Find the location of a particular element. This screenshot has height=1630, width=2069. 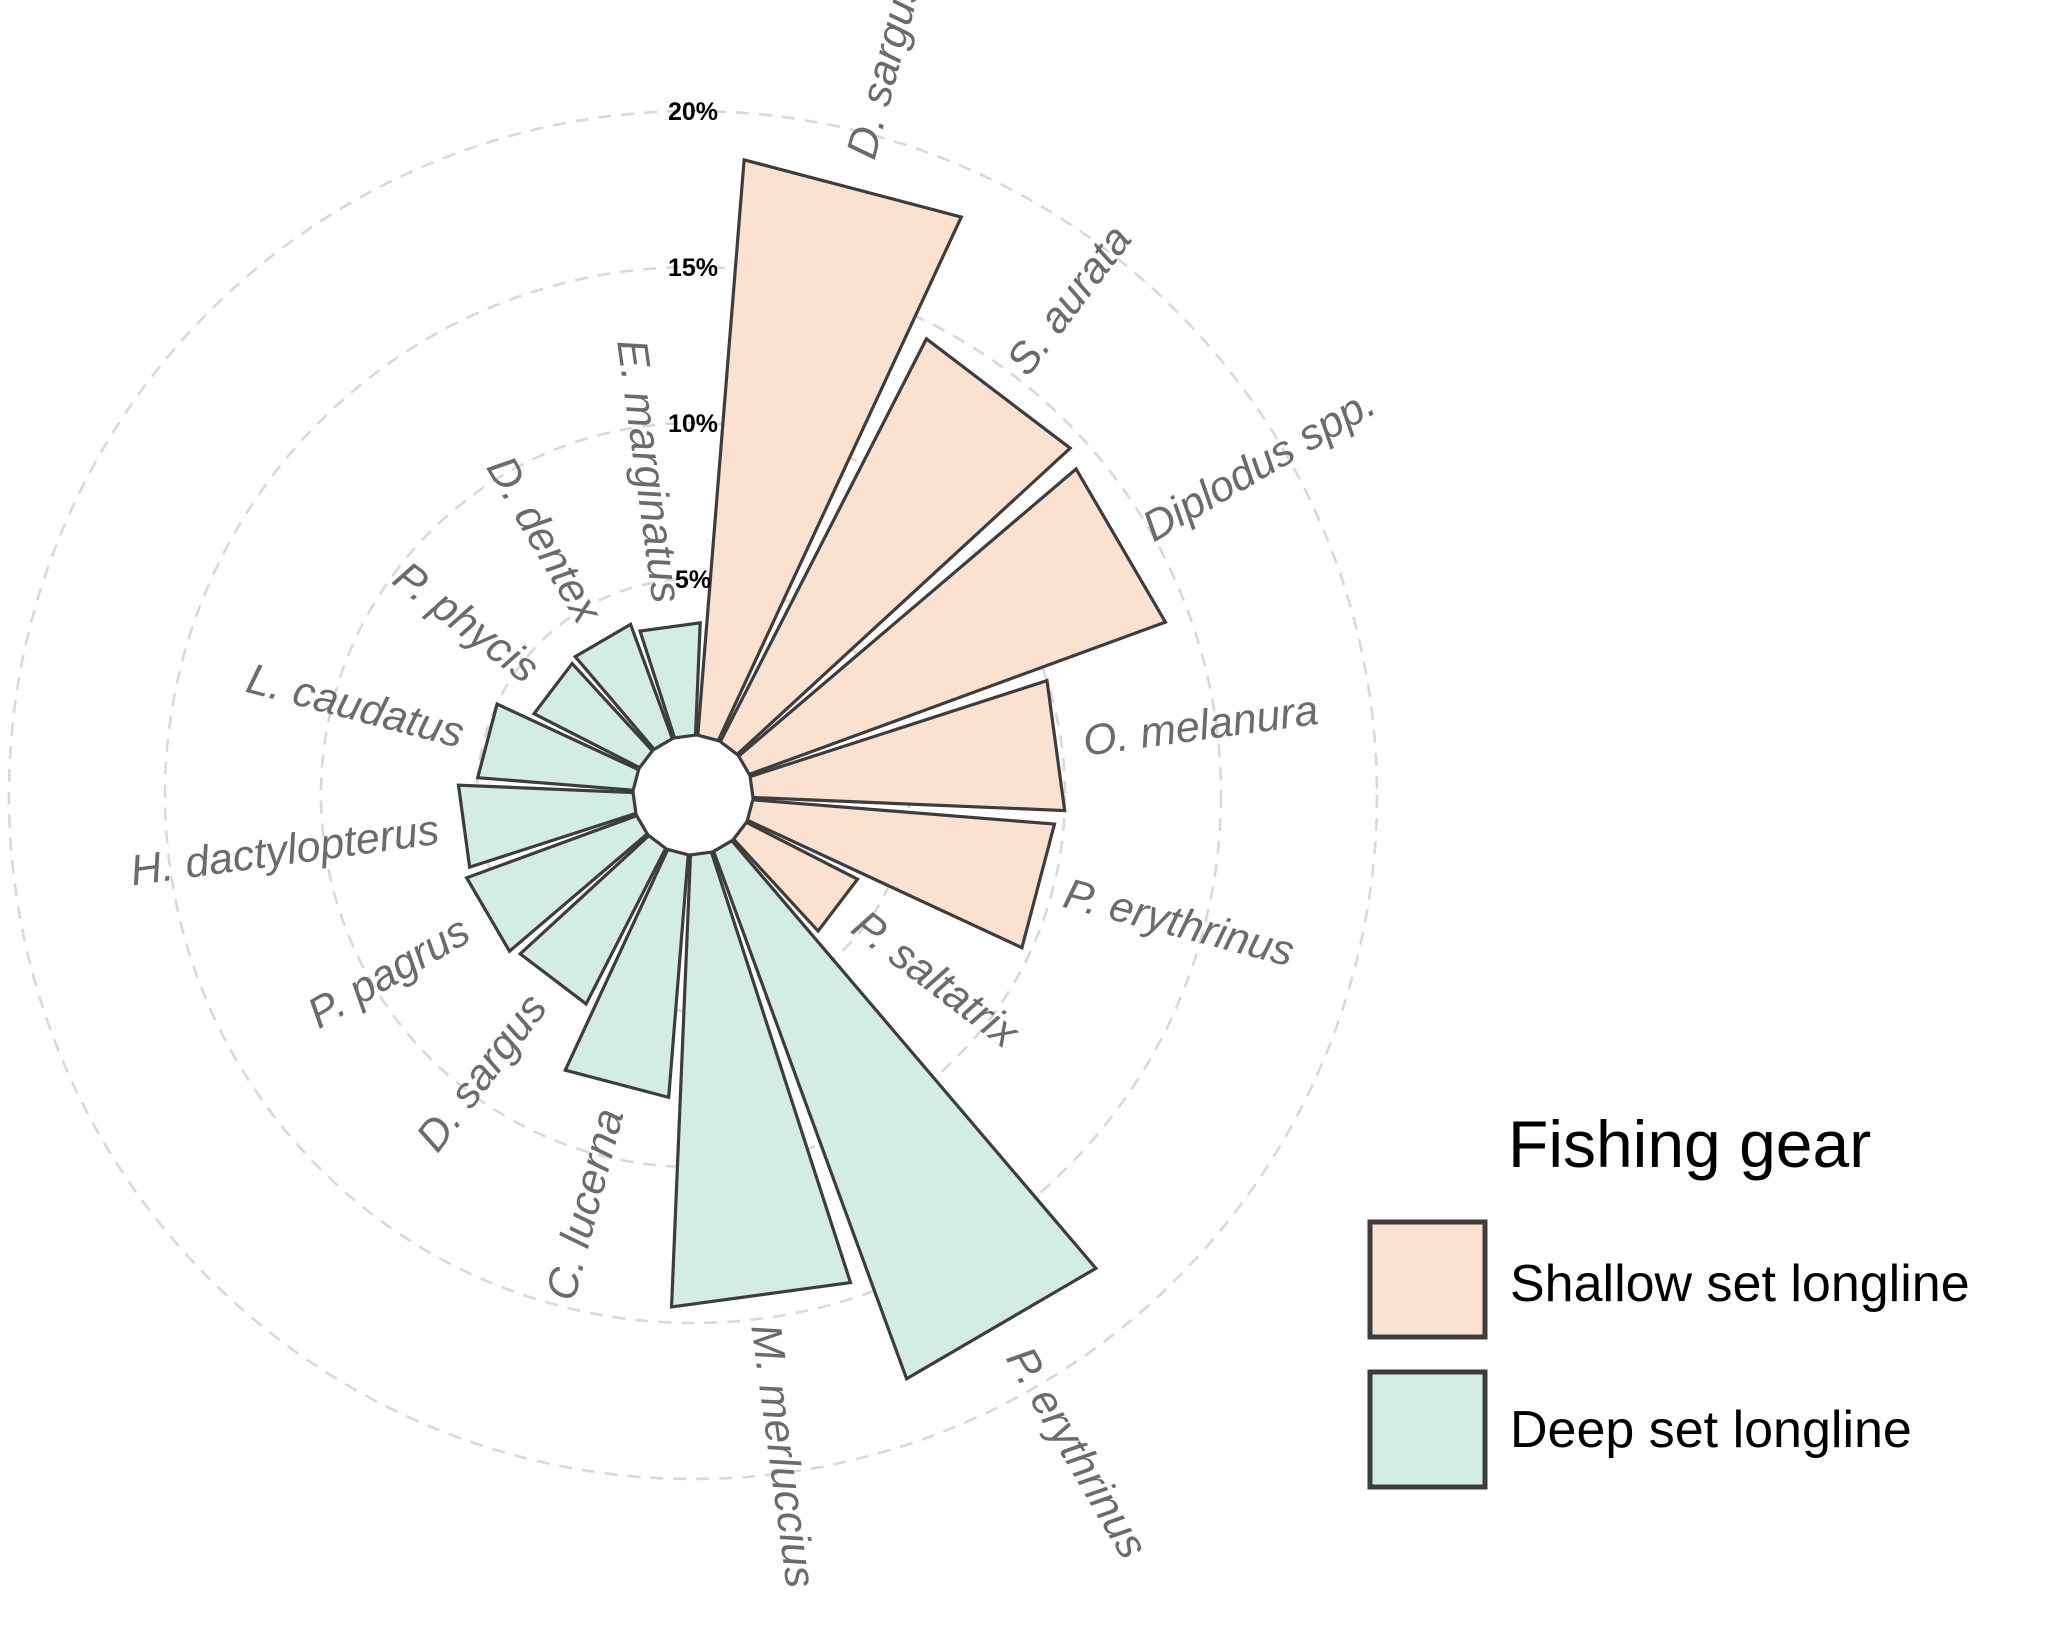

category-label-c-lucerna: C. lucerna is located at coordinates (585, 1205).